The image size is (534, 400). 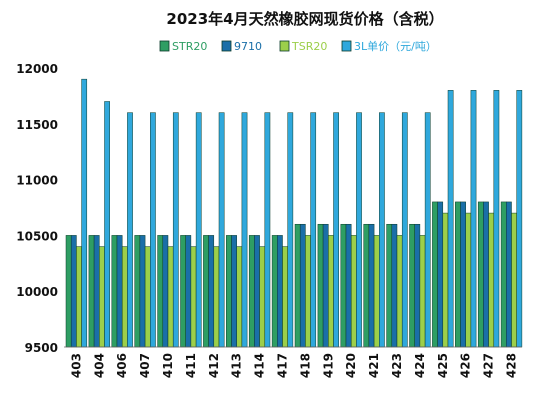 I want to click on bar-3L单价（元/吨）-417, so click(x=290, y=230).